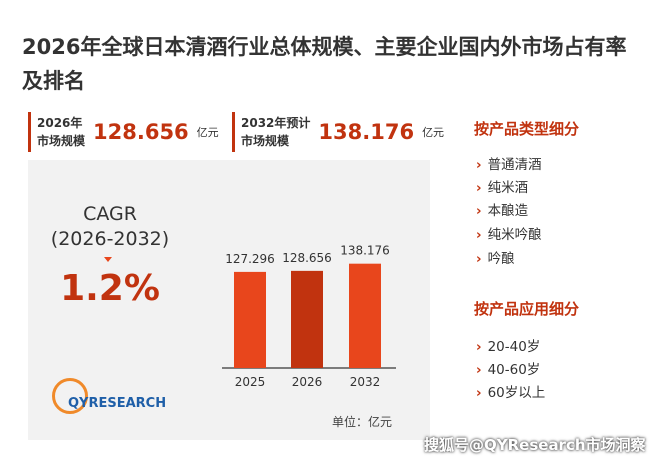 The image size is (650, 462). Describe the element at coordinates (110, 239) in the screenshot. I see `cagr-period: (2026-2032)` at that location.